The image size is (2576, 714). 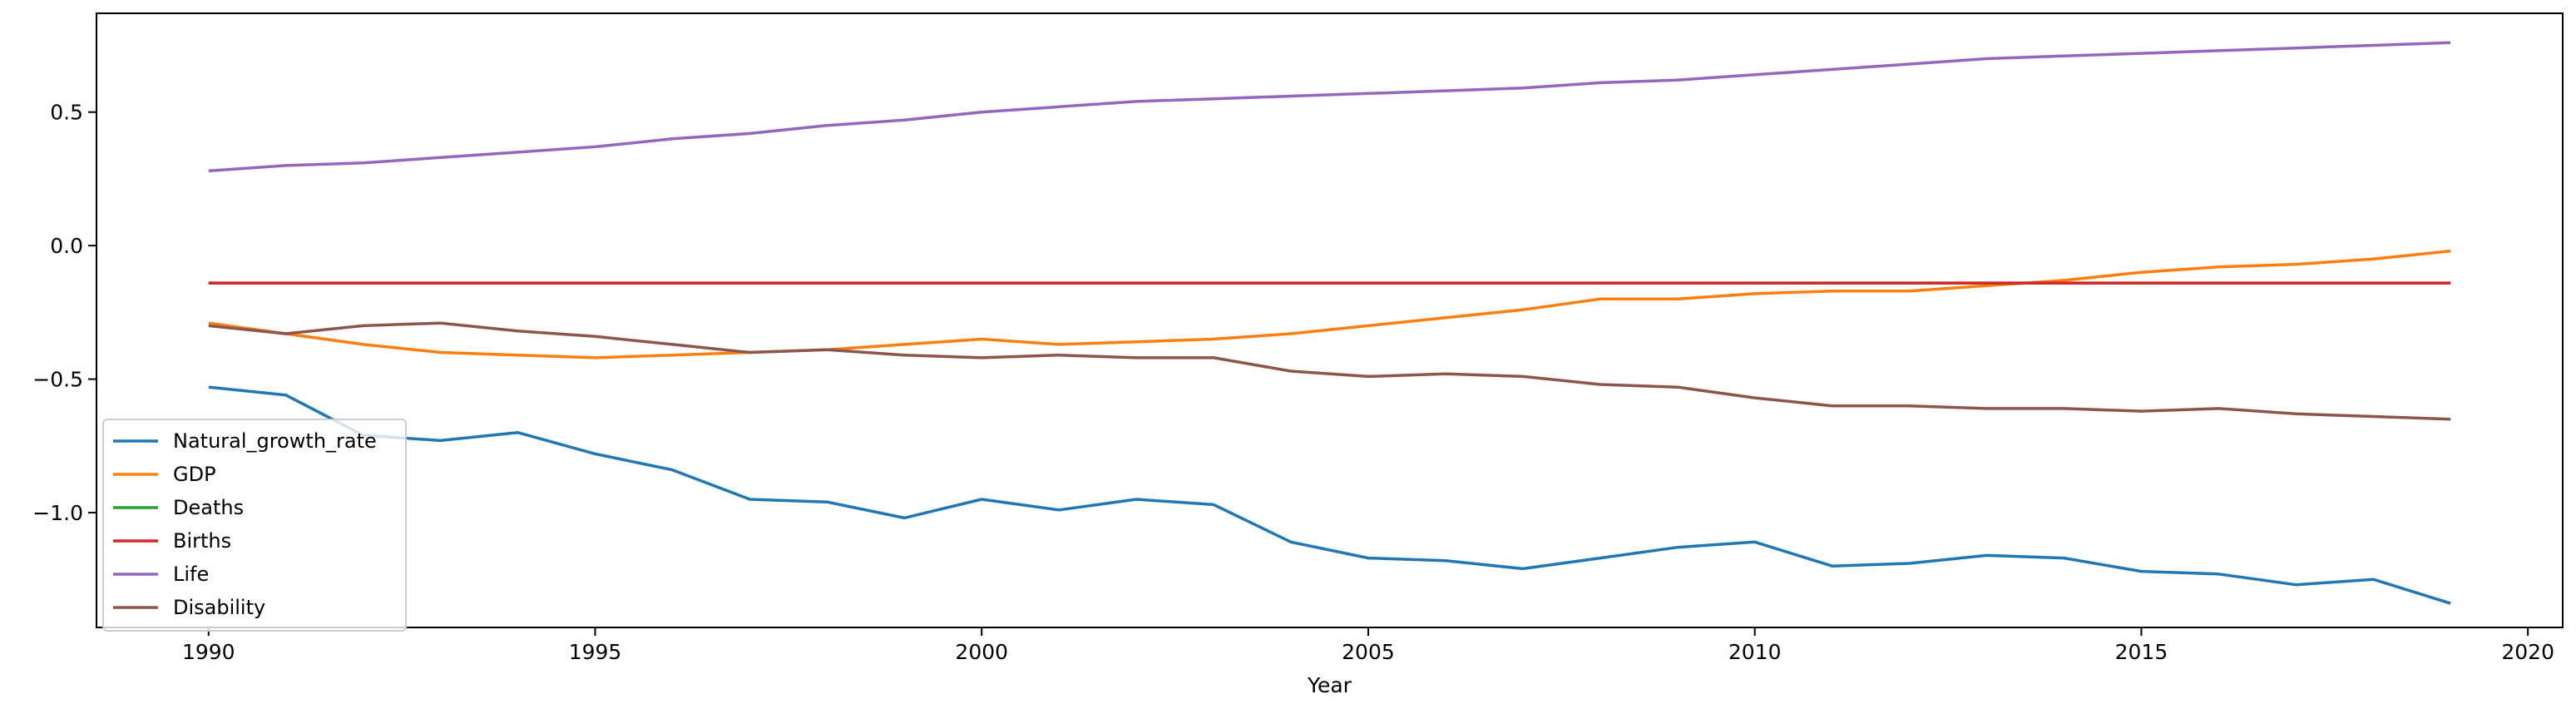 What do you see at coordinates (194, 474) in the screenshot?
I see `legend-label: GDP` at bounding box center [194, 474].